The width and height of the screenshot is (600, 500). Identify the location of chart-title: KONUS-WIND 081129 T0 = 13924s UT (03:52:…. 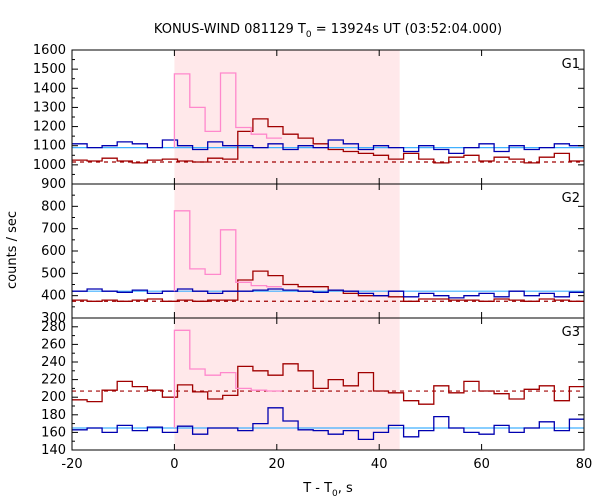
(328, 31).